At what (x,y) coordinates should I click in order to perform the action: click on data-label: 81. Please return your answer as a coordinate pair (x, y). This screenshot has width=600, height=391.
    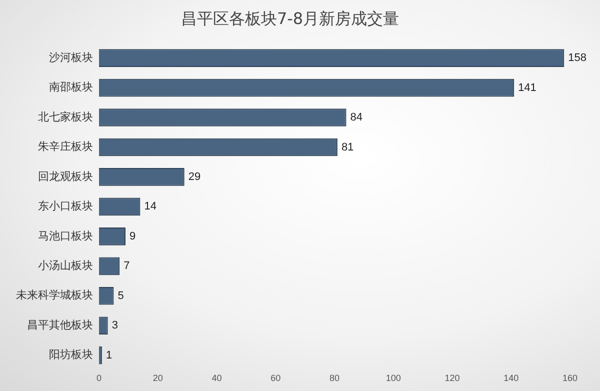
    Looking at the image, I should click on (347, 147).